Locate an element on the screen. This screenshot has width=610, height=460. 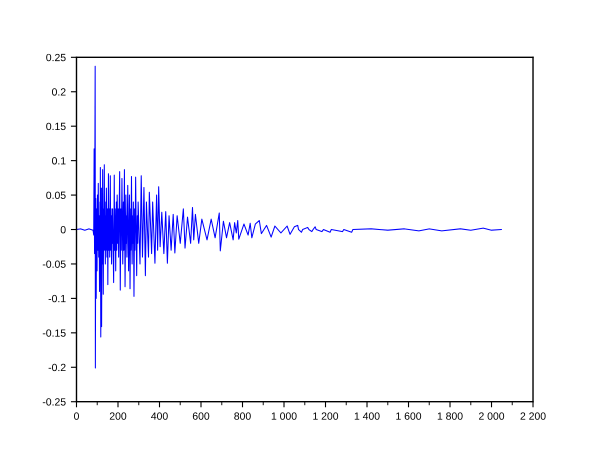
y-tick-label: 0.1 is located at coordinates (59, 161).